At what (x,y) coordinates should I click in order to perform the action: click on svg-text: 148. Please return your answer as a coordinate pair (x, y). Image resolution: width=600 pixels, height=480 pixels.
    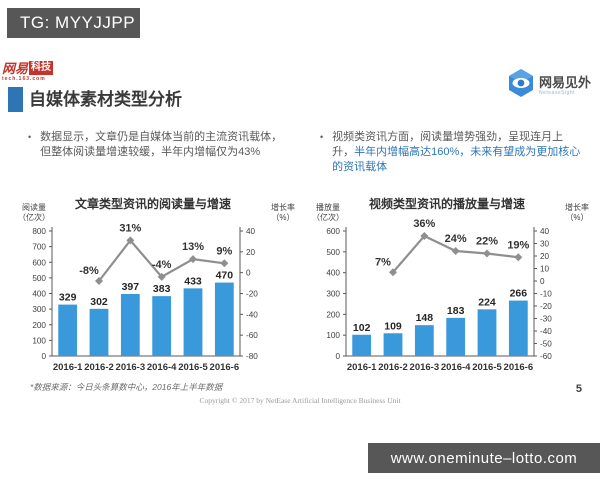
    Looking at the image, I should click on (425, 318).